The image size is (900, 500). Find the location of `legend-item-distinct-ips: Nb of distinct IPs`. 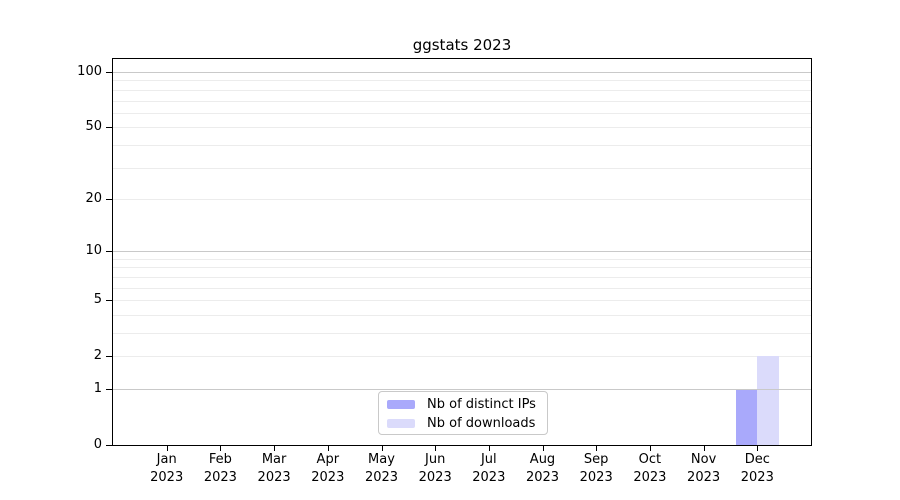

legend-item-distinct-ips: Nb of distinct IPs is located at coordinates (463, 404).